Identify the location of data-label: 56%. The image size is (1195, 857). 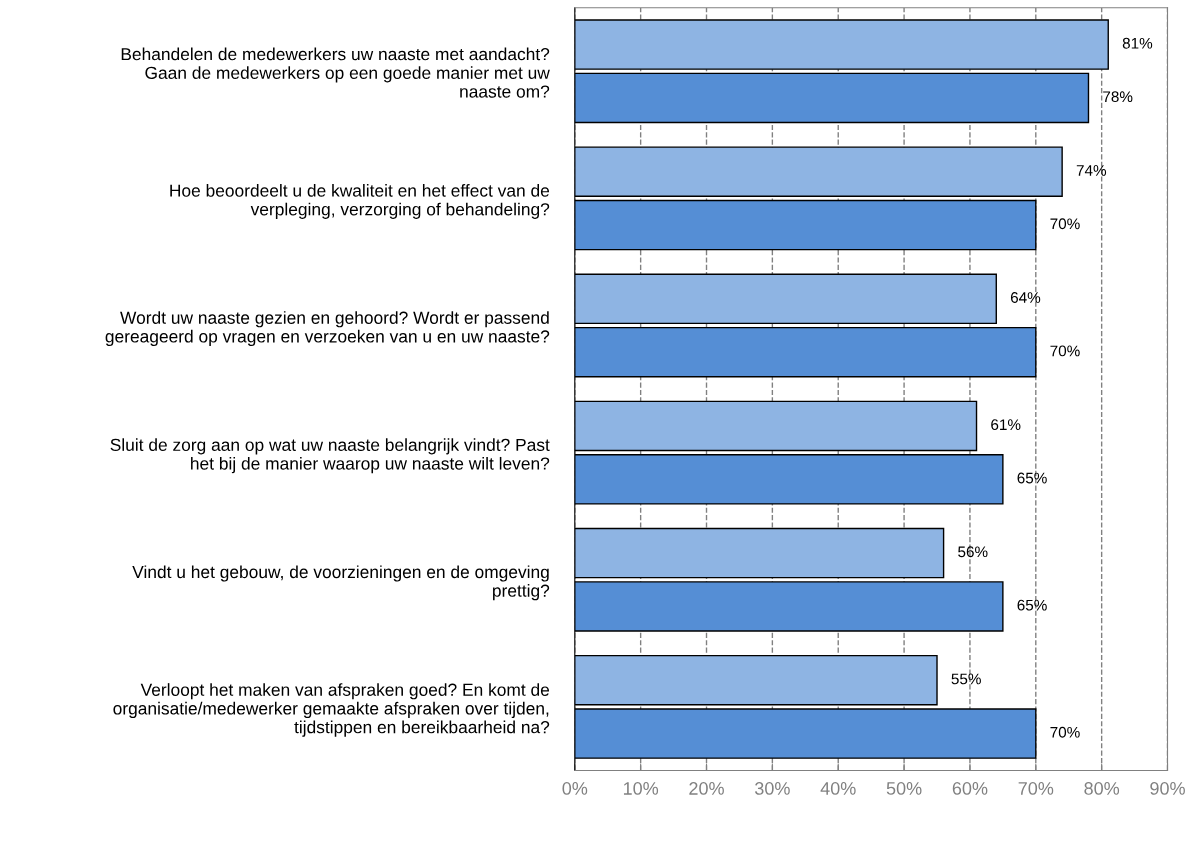
(973, 552).